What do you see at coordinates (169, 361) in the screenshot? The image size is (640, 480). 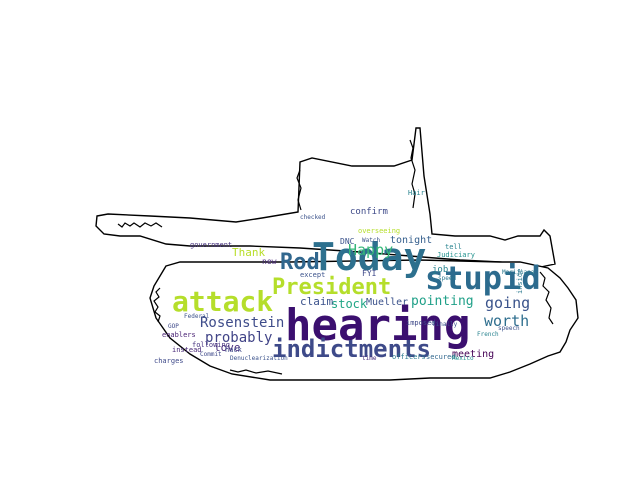 I see `word-charges: charges` at bounding box center [169, 361].